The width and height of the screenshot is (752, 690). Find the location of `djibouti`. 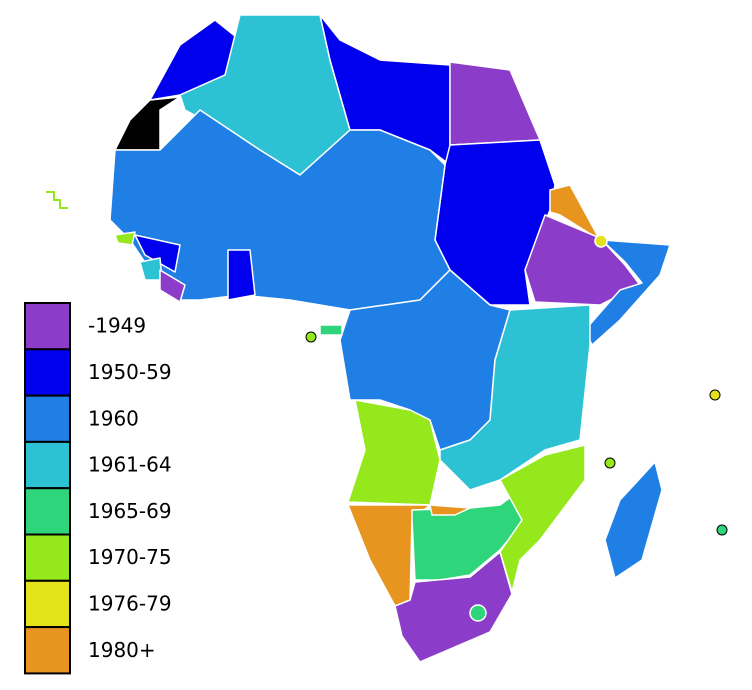

djibouti is located at coordinates (601, 241).